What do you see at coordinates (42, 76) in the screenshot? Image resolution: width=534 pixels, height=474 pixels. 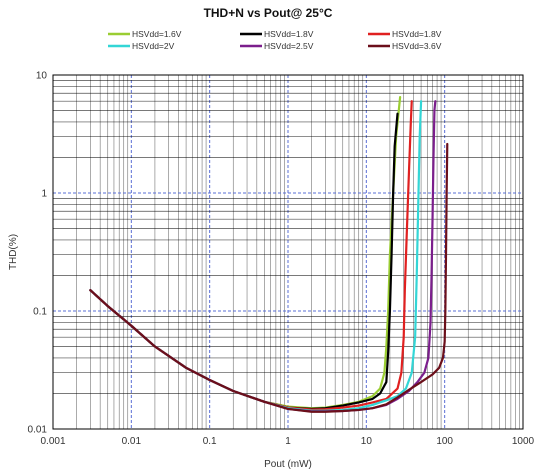 I see `y-tick-label: 10` at bounding box center [42, 76].